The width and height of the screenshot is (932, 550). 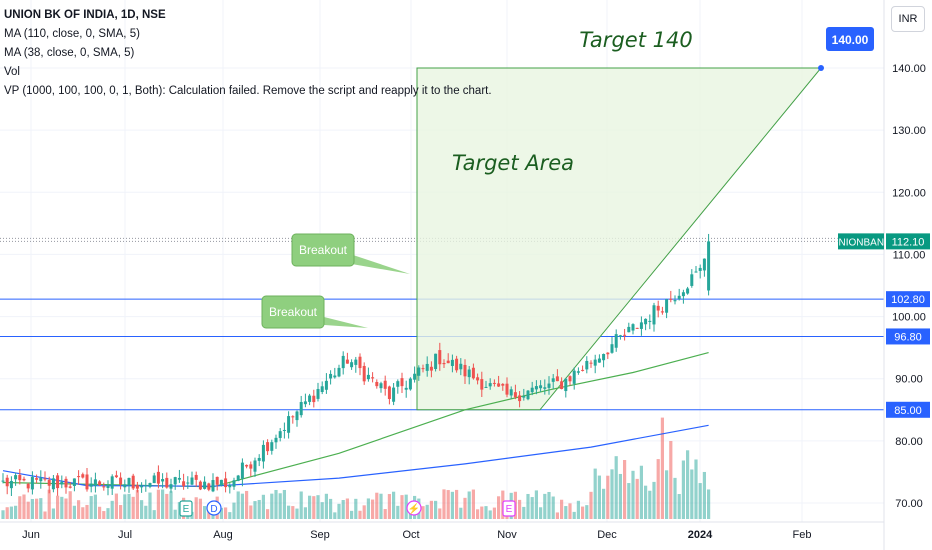 What do you see at coordinates (909, 442) in the screenshot?
I see `y-tick-label: 80.00` at bounding box center [909, 442].